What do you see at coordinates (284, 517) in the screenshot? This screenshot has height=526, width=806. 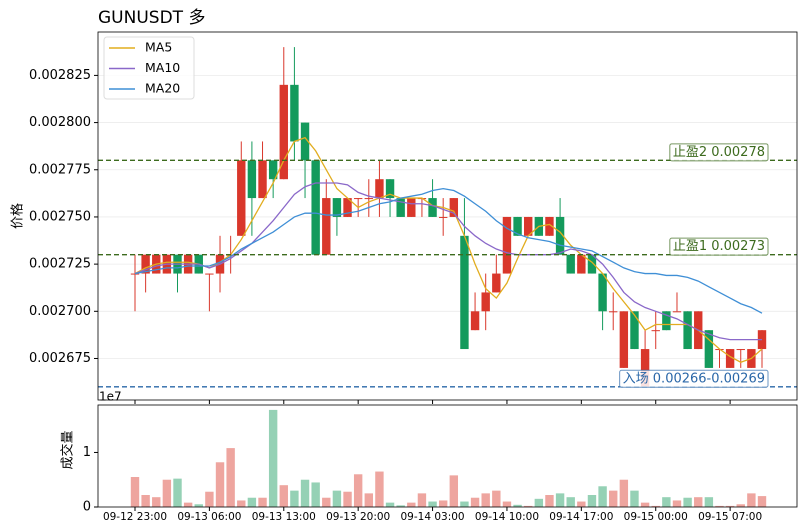 I see `x-tick-label: 09-13 13:00` at bounding box center [284, 517].